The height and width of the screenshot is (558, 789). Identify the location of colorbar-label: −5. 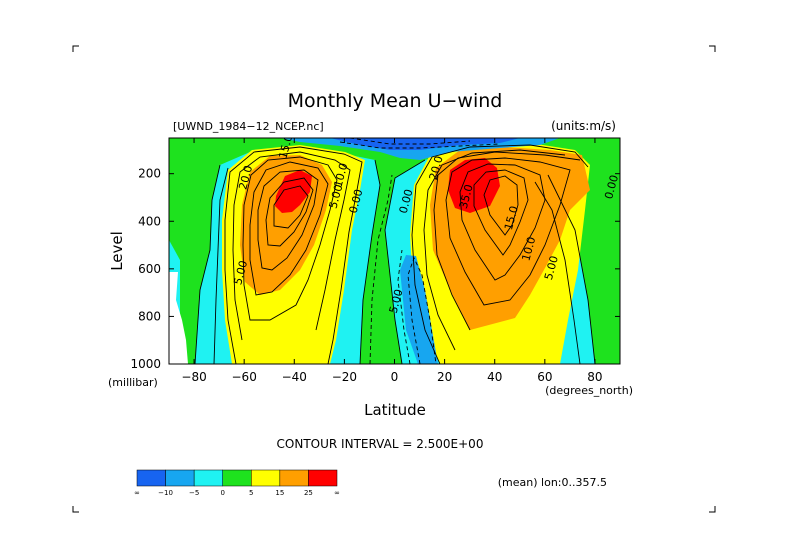
(194, 493).